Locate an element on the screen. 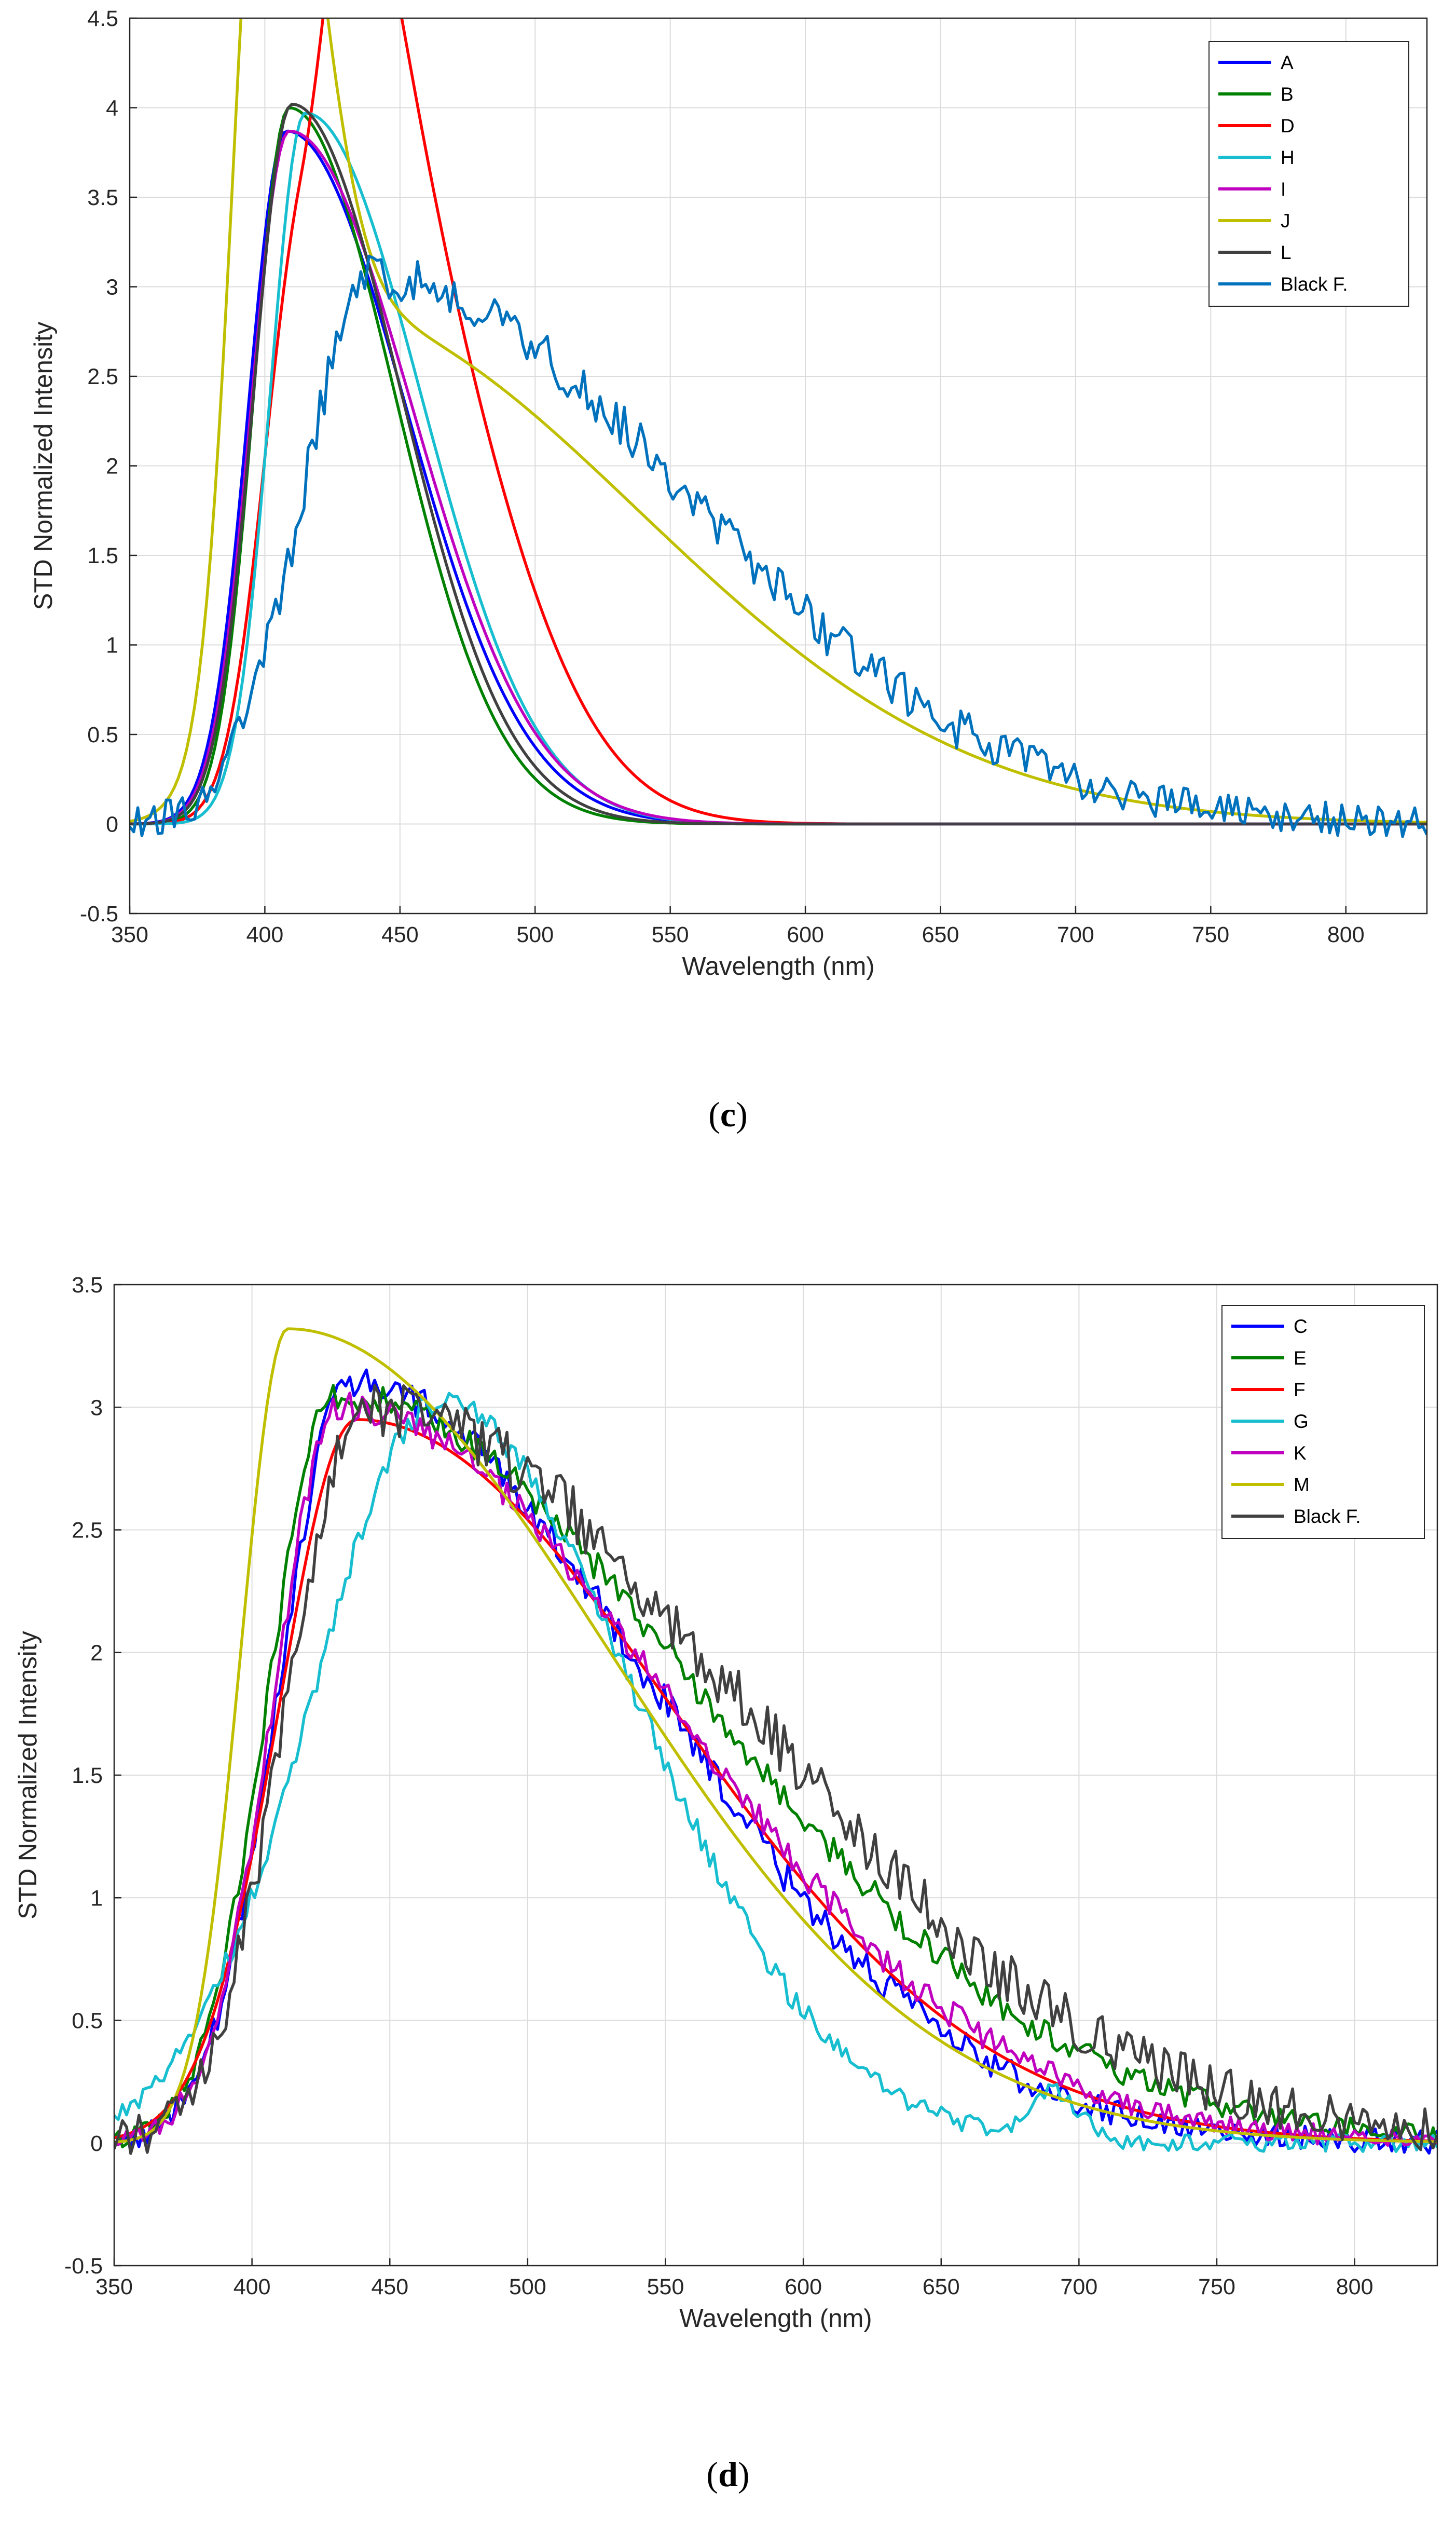 The image size is (1456, 2521). legend-label: I is located at coordinates (1284, 189).